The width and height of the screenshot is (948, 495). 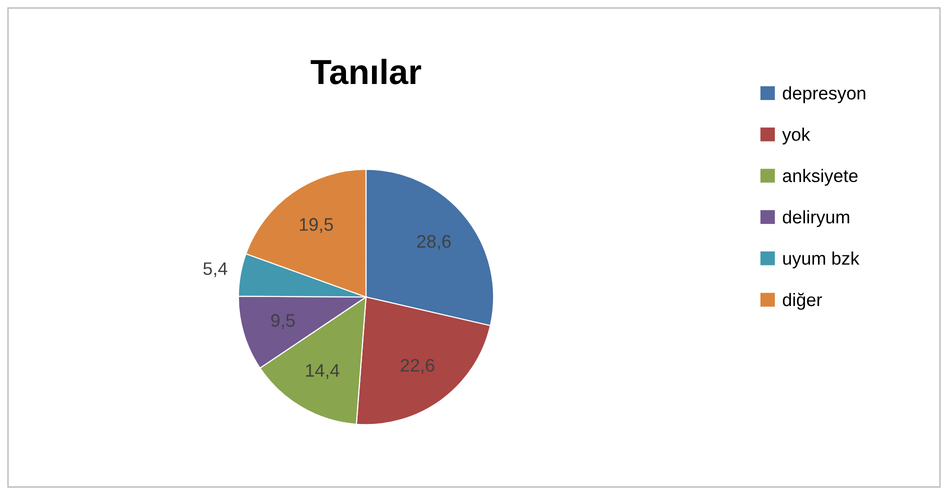 I want to click on legend-label: diğer, so click(x=802, y=301).